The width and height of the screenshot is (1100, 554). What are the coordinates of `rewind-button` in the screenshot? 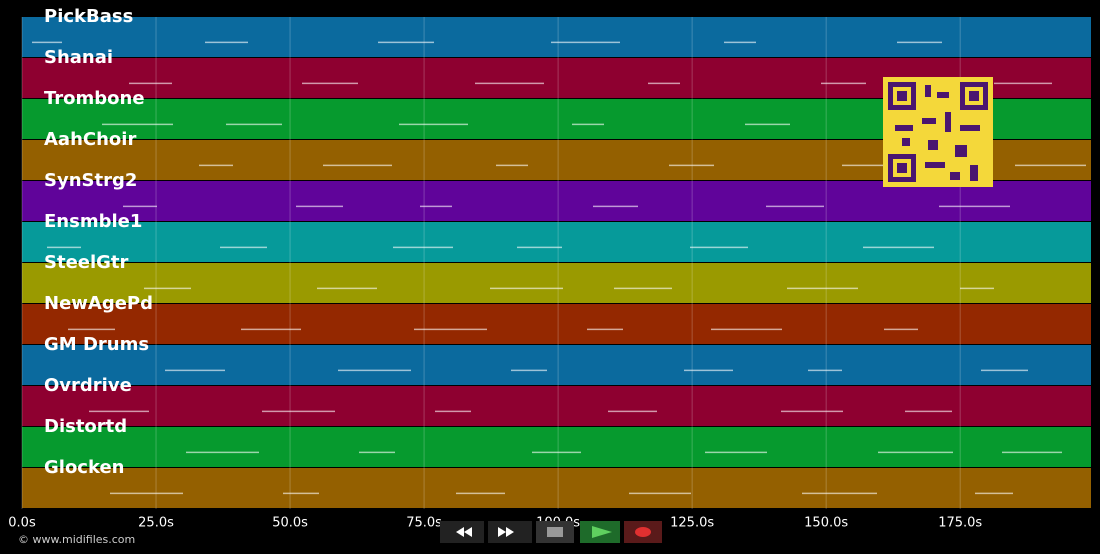 It's located at (462, 532).